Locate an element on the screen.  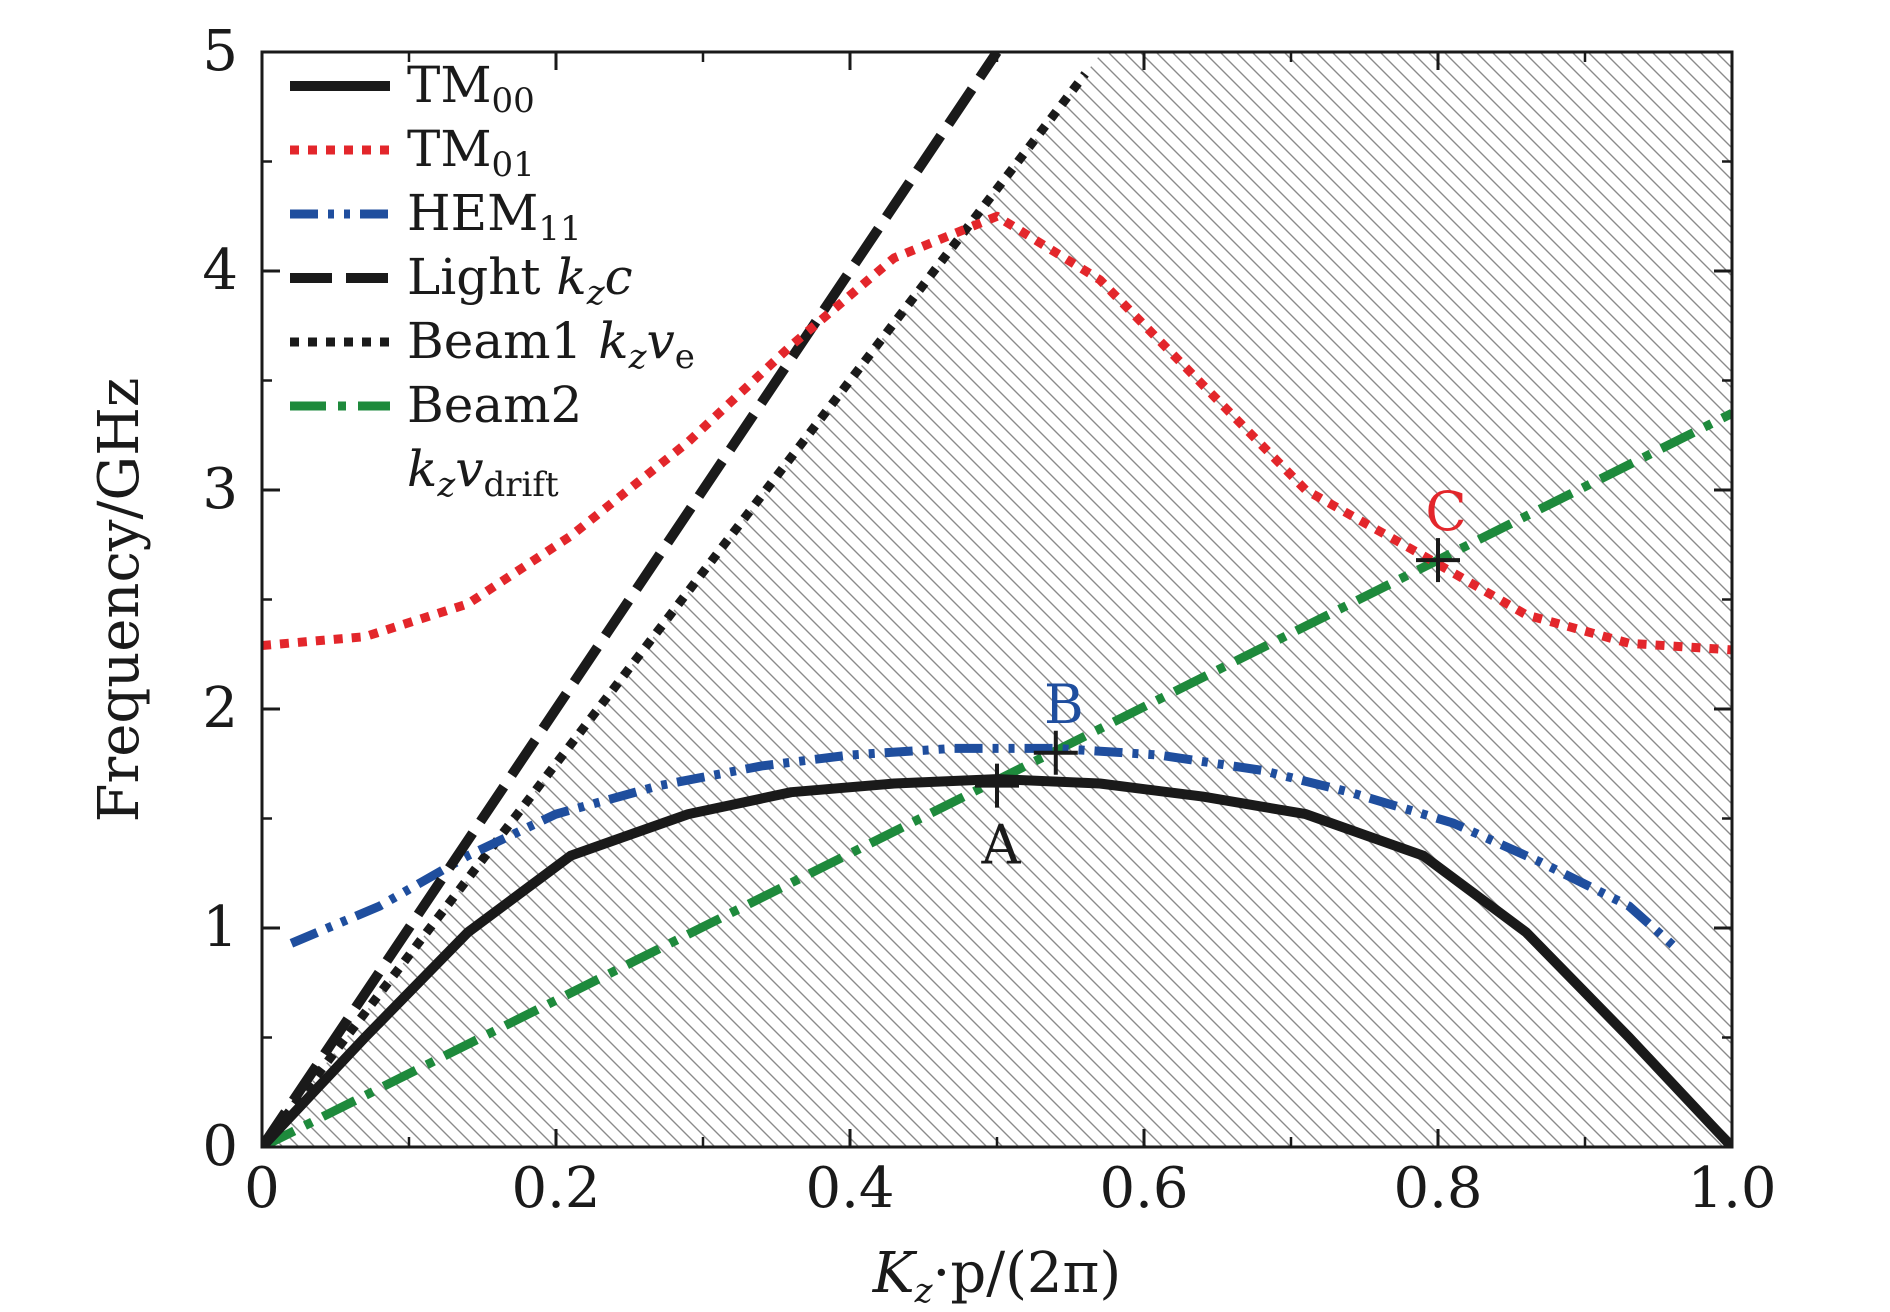
x-axis-title: Kz·p/(2π) is located at coordinates (996, 1276).